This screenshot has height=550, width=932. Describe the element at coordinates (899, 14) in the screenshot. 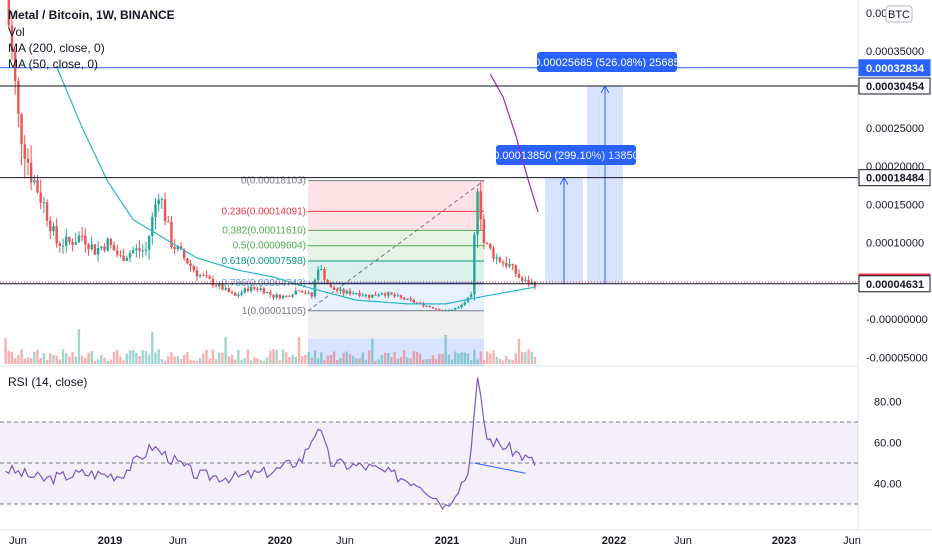

I see `currency-badge` at that location.